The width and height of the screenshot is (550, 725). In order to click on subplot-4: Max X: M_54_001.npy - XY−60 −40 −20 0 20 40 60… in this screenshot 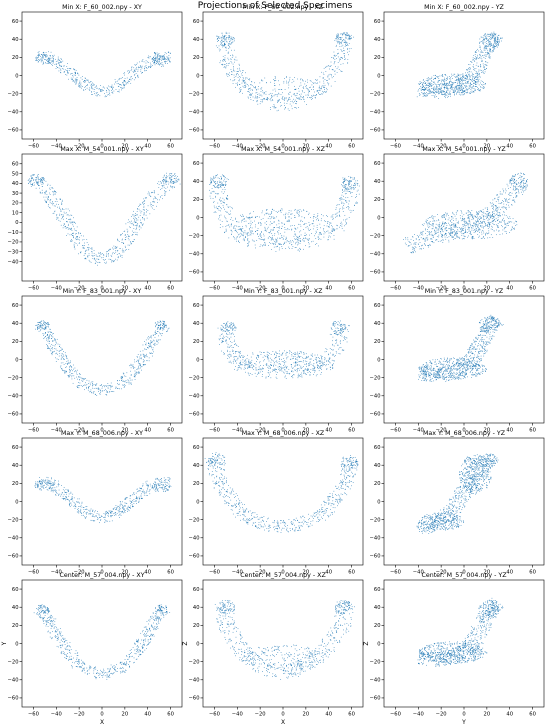, I will do `click(95, 219)`.